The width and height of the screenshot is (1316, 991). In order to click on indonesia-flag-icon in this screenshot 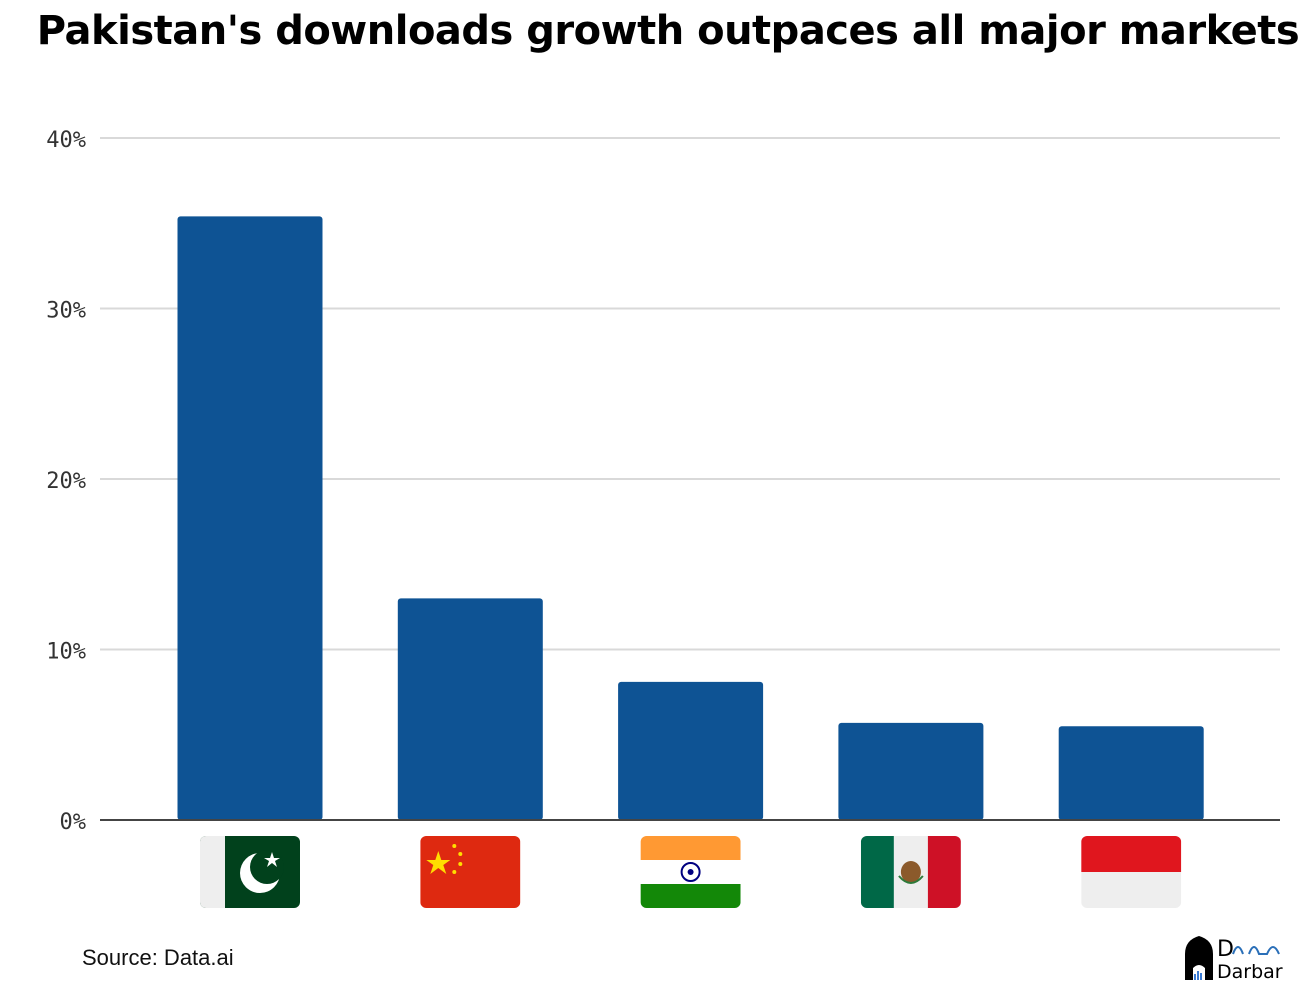, I will do `click(1131, 872)`.